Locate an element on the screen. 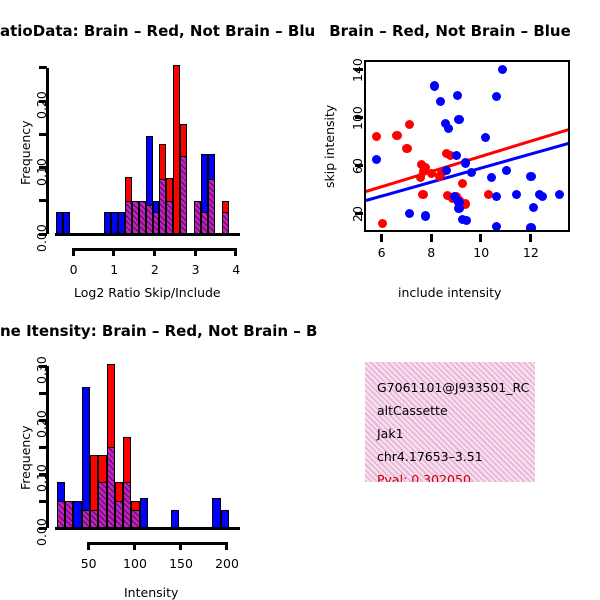  x-tick-label: 4 is located at coordinates (236, 269).